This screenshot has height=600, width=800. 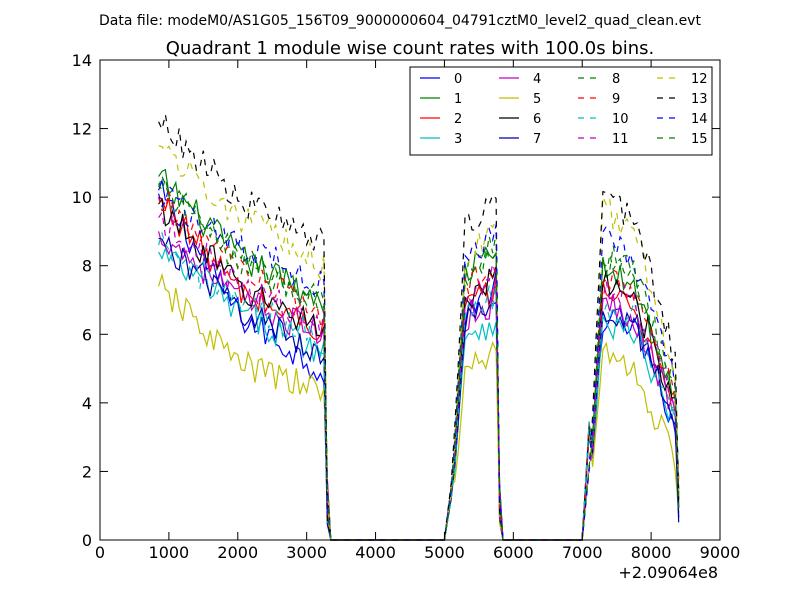 What do you see at coordinates (537, 99) in the screenshot?
I see `legend-label-5: 5` at bounding box center [537, 99].